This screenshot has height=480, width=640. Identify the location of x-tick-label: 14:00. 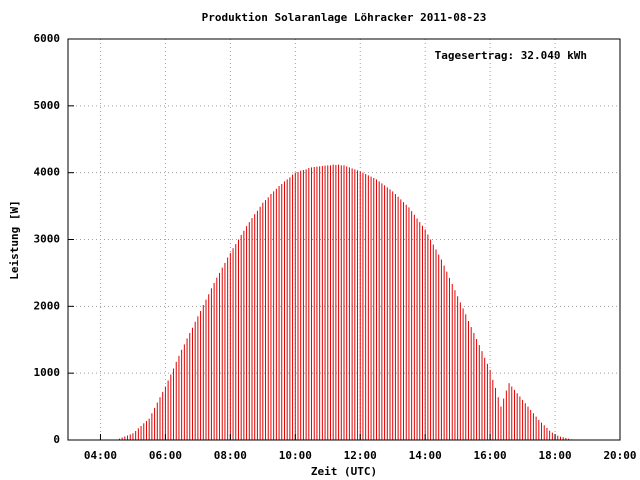
(425, 455).